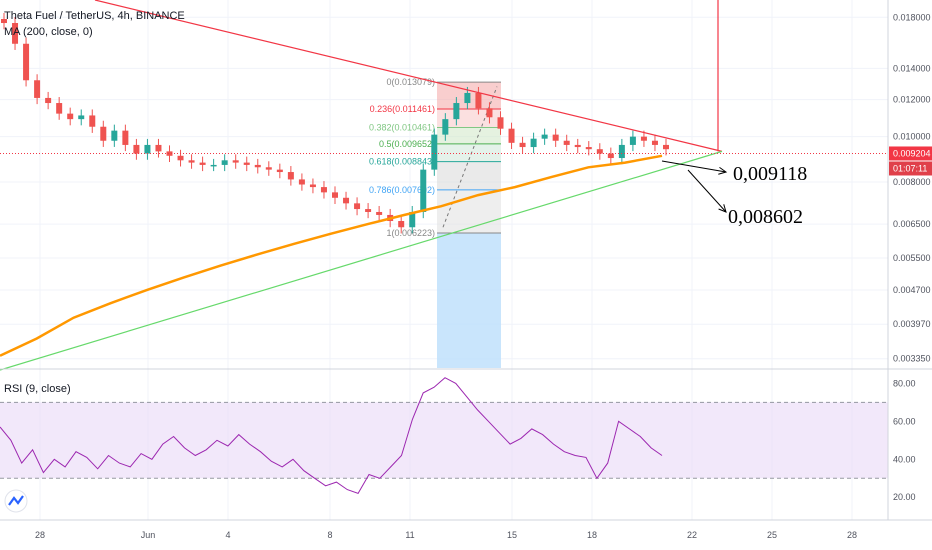  I want to click on price-tick-label: 0.014000, so click(912, 68).